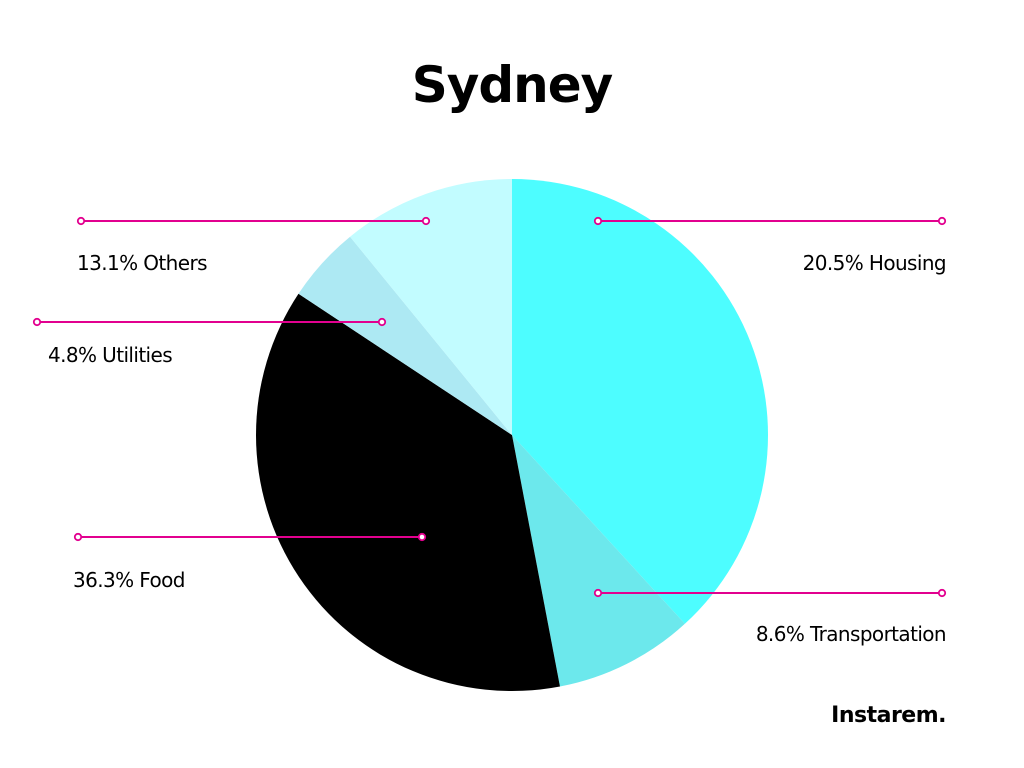 This screenshot has width=1024, height=768. I want to click on brand-logo: Instarem., so click(888, 715).